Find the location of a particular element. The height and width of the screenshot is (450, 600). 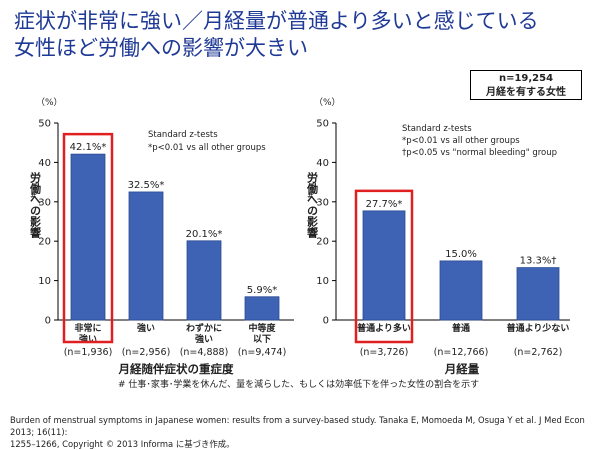

chart1-unit-label: （%） is located at coordinates (49, 102).